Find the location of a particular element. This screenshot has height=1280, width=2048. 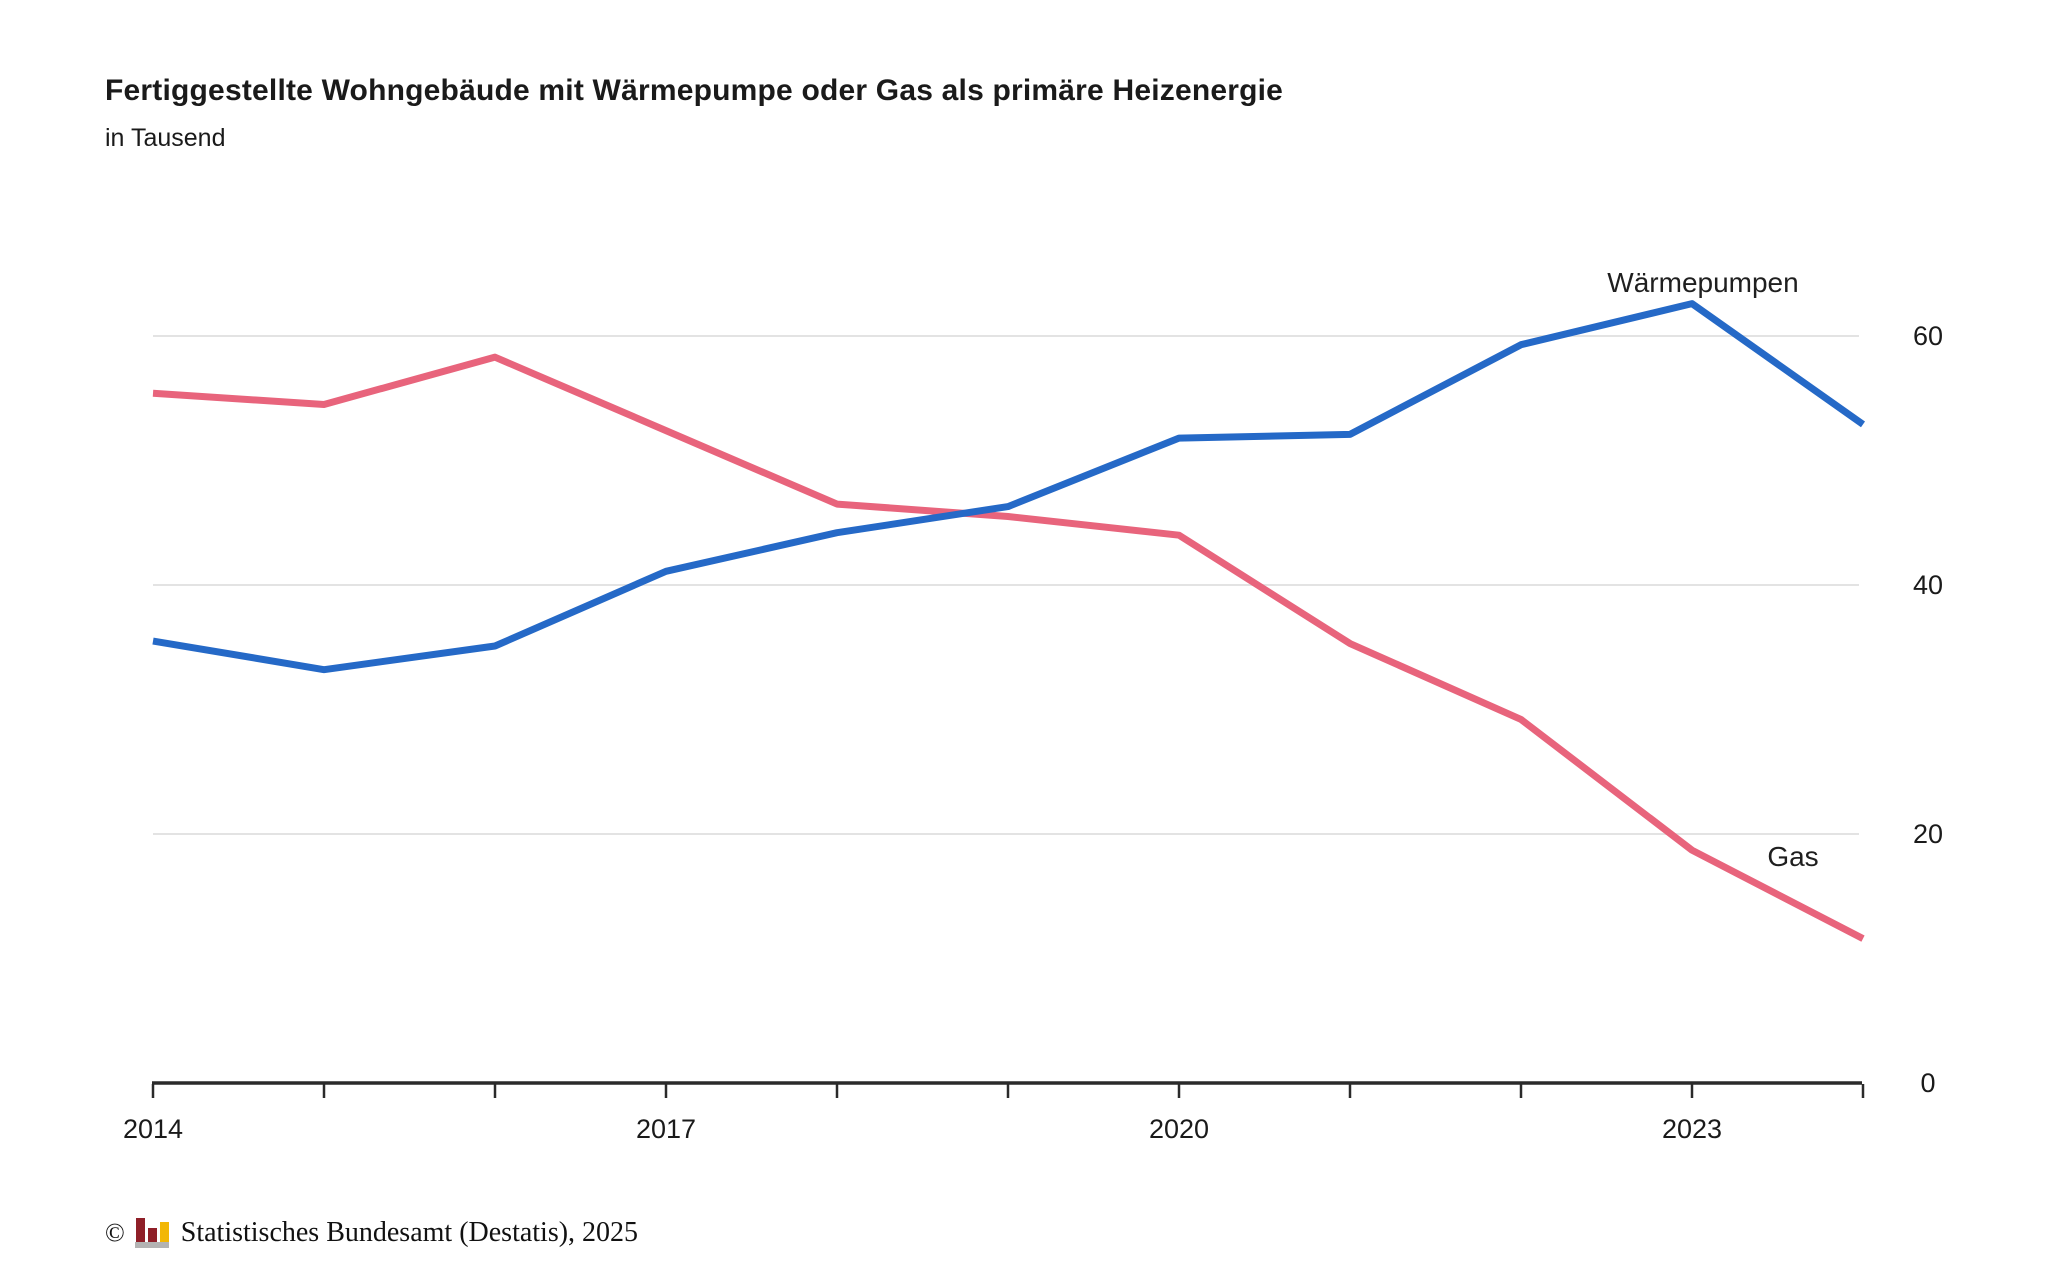

x-axis-label-2023: 2023 is located at coordinates (1692, 1129).